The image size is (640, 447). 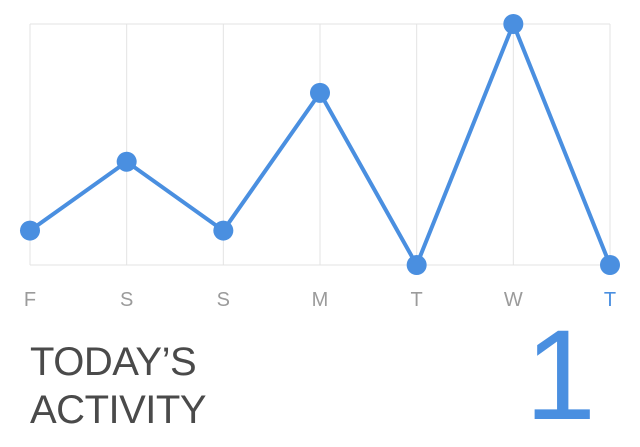 What do you see at coordinates (118, 386) in the screenshot?
I see `activity-title: TODAY’S ACTIVITY` at bounding box center [118, 386].